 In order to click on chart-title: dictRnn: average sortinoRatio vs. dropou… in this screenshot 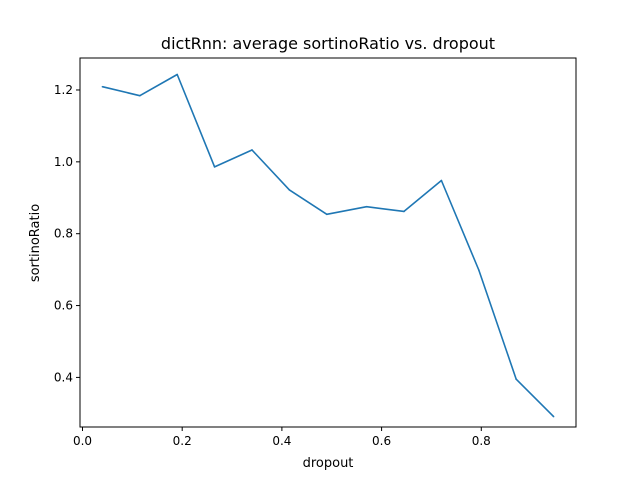, I will do `click(328, 43)`.